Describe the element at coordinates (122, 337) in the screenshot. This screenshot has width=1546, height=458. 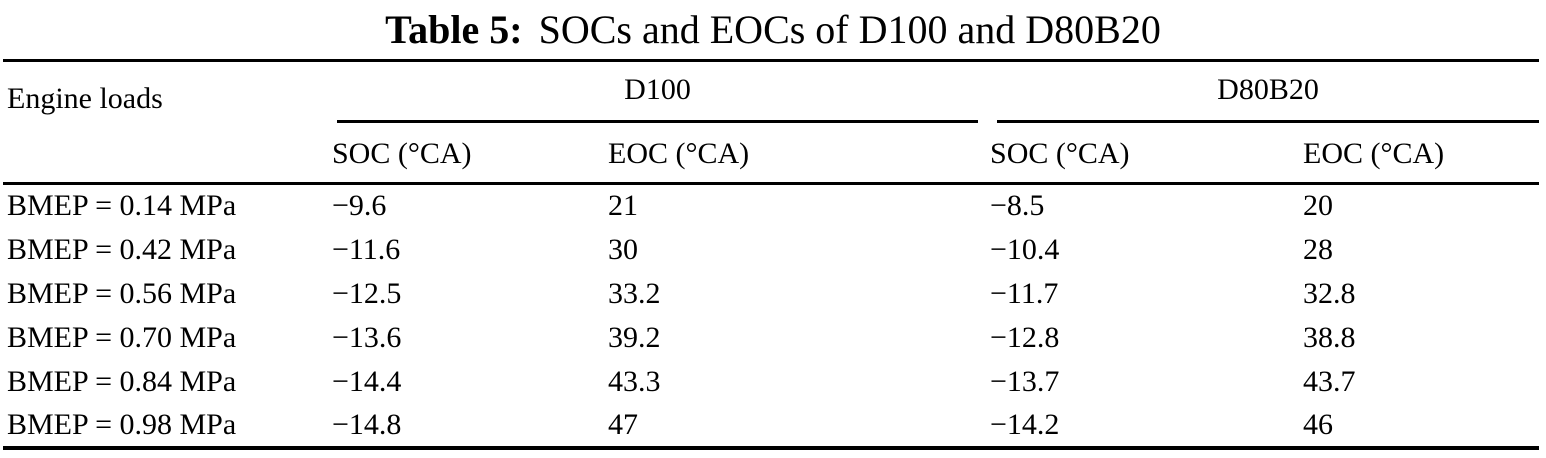
I see `load-cell: BMEP = 0.70 MPa` at that location.